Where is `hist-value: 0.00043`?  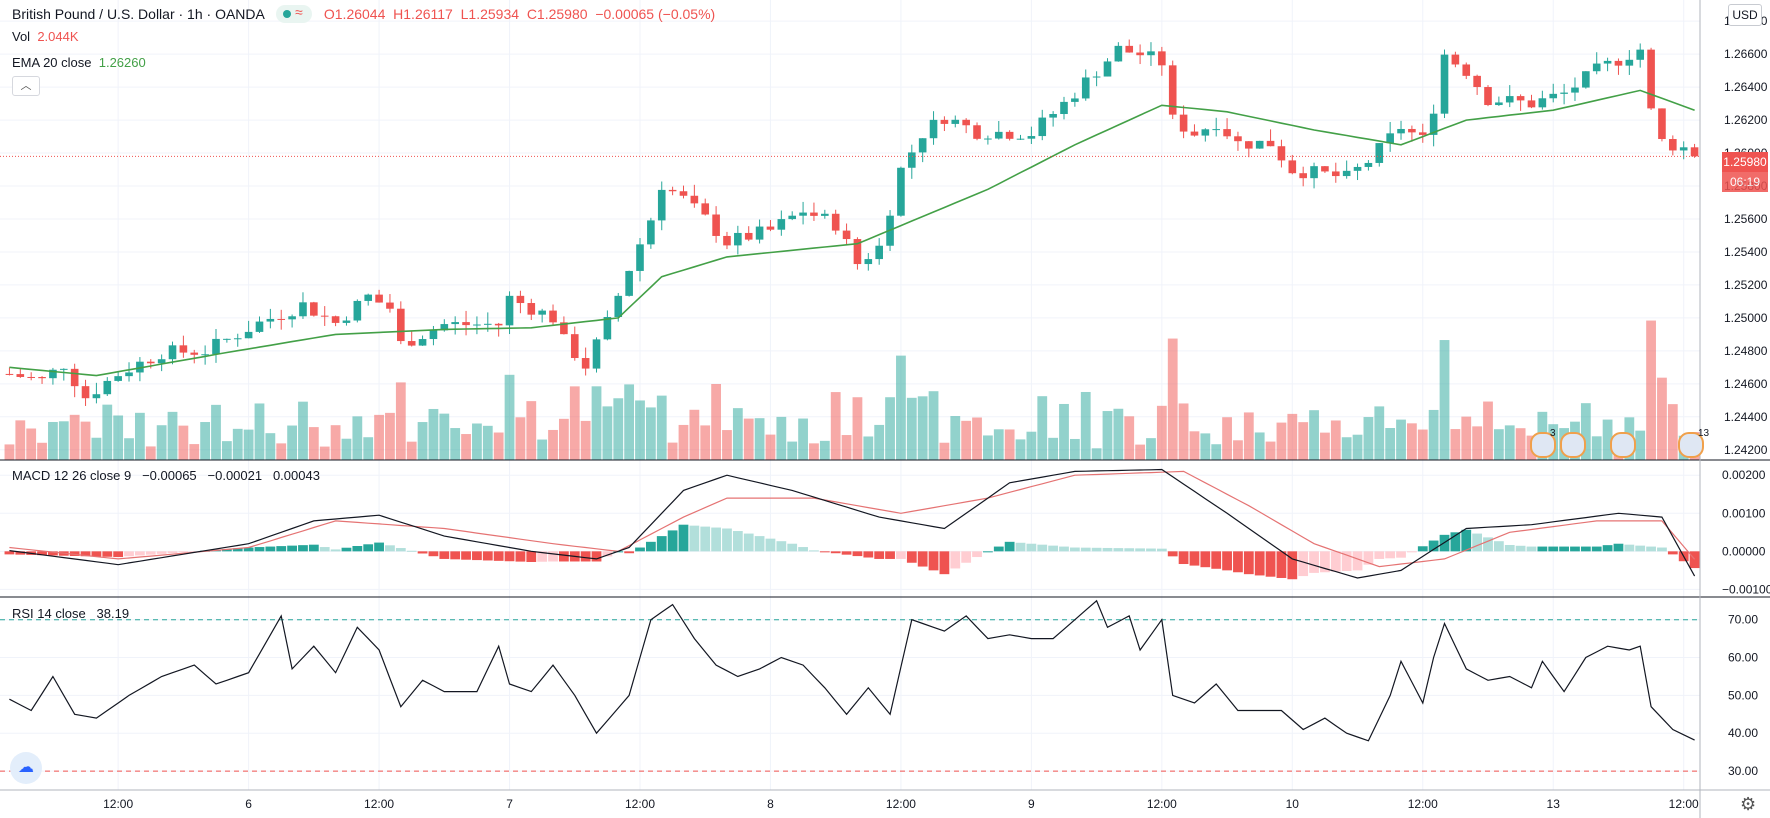 hist-value: 0.00043 is located at coordinates (296, 475).